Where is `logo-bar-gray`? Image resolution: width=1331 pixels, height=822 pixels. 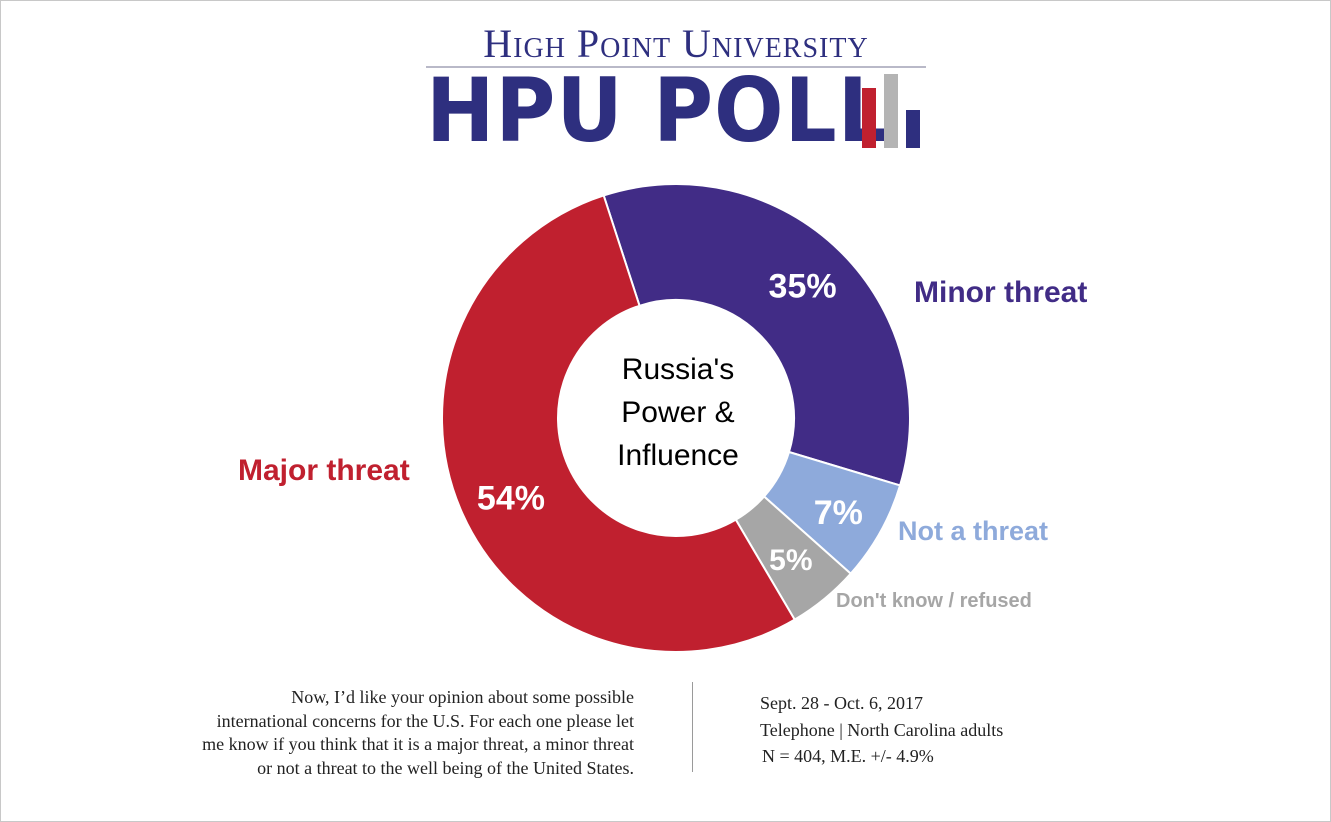 logo-bar-gray is located at coordinates (891, 111).